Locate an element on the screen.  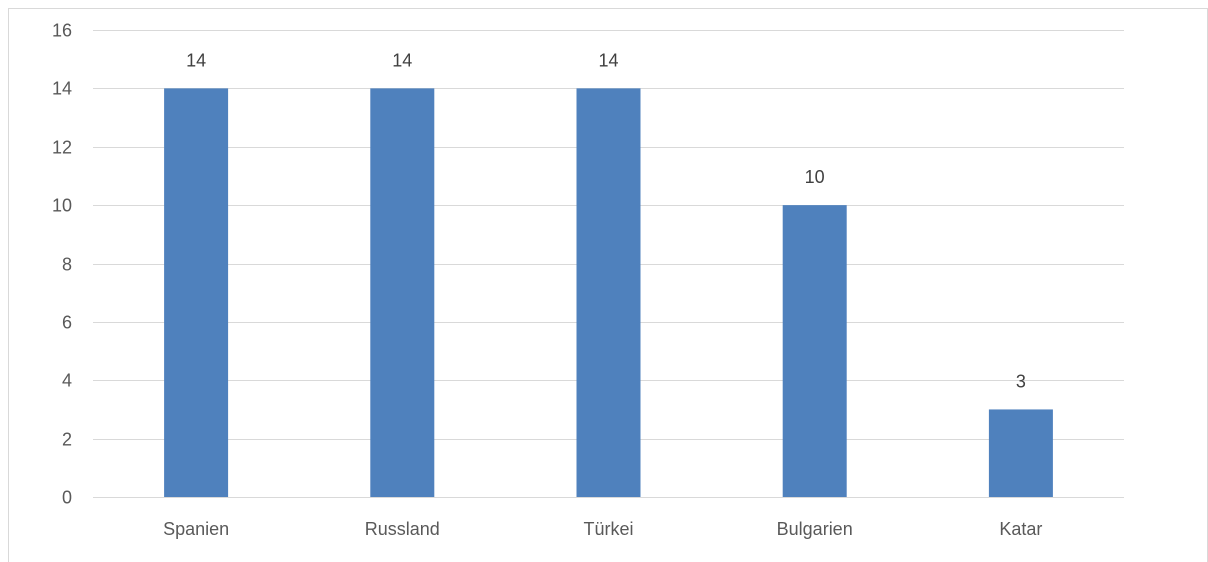
y-tick-label: 2 is located at coordinates (67, 440).